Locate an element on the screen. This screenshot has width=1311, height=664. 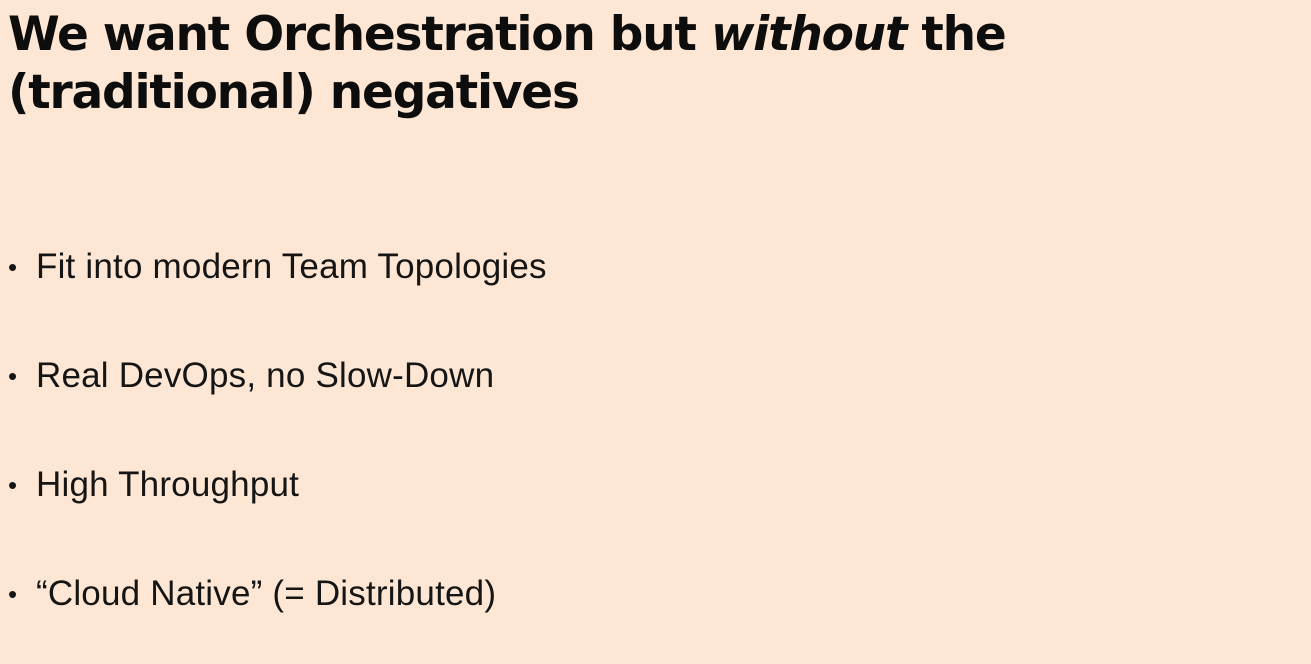
bullet-item-devops: • Real DevOps, no Slow-Down is located at coordinates (277, 376).